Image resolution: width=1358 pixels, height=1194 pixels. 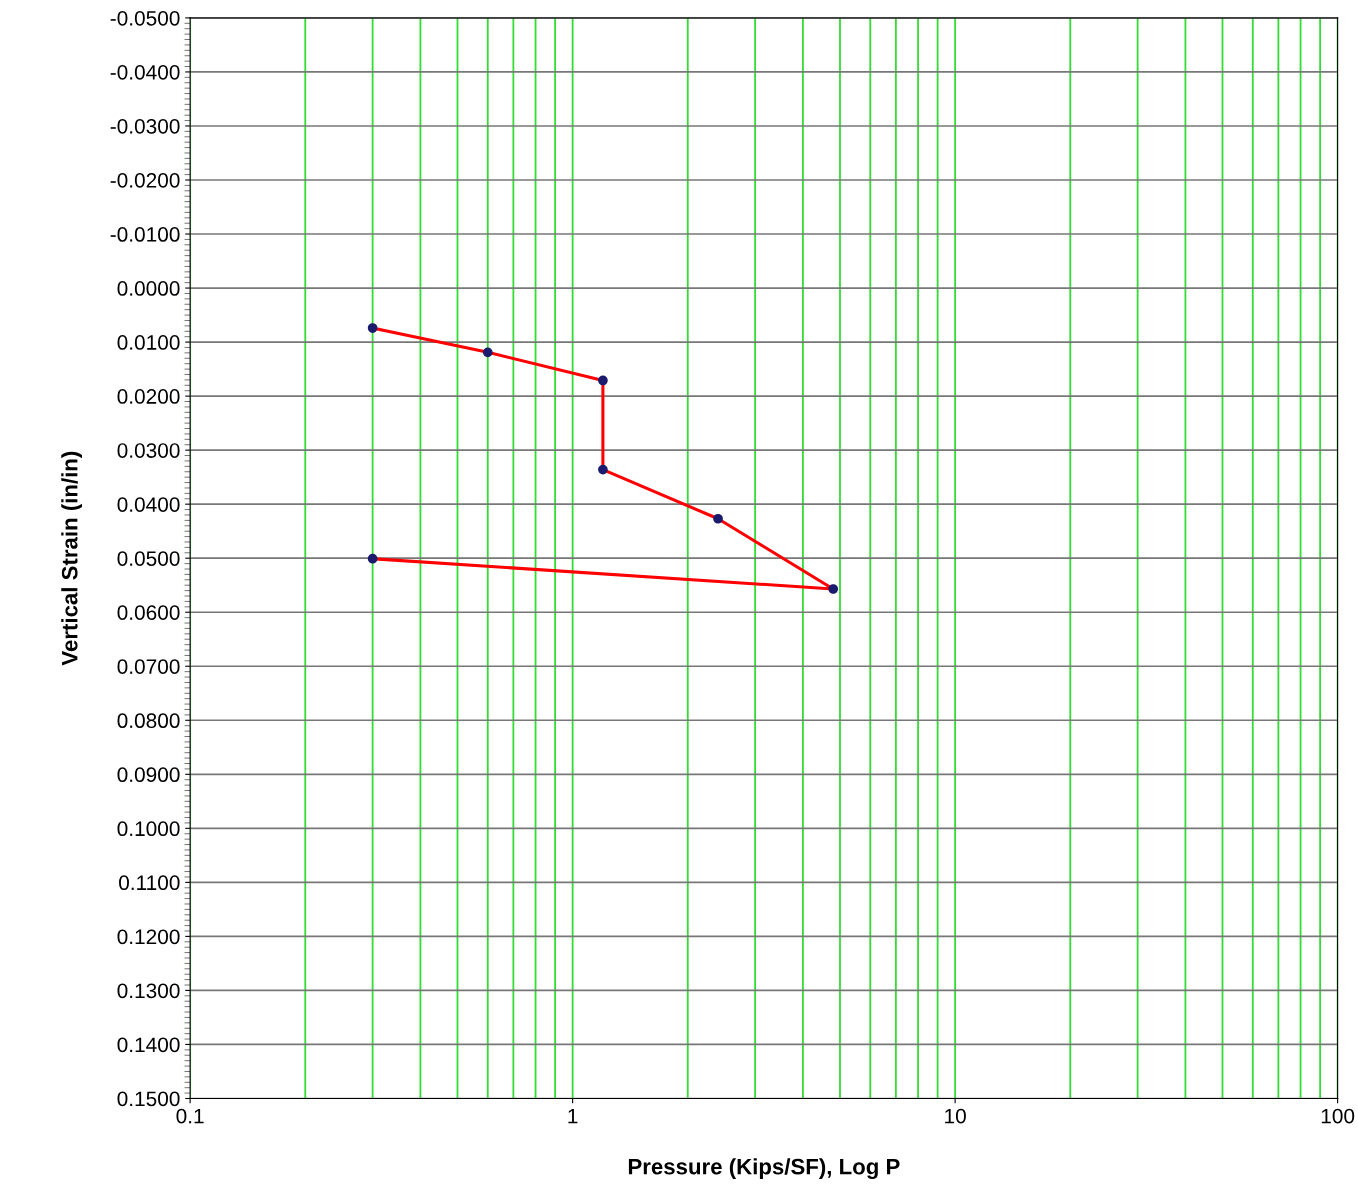 What do you see at coordinates (148, 342) in the screenshot?
I see `y-tick-label: 0.0100` at bounding box center [148, 342].